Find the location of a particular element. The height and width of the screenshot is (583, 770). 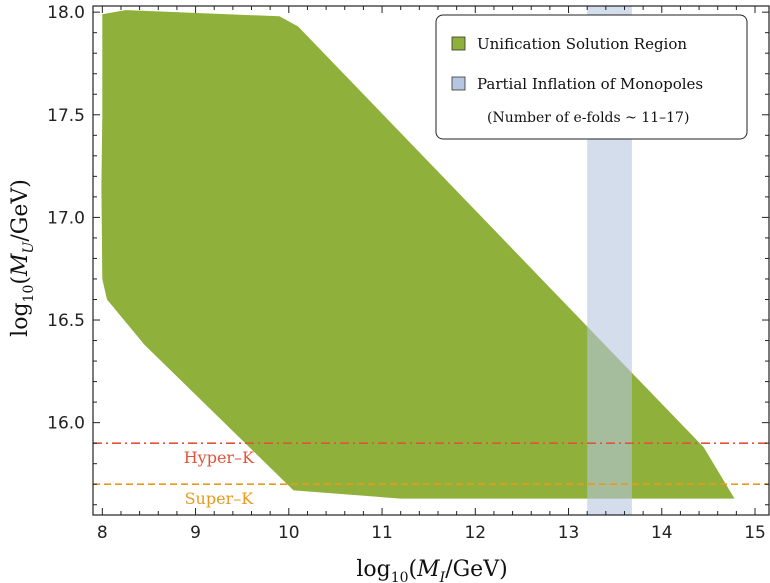

legend-box is located at coordinates (591, 77).